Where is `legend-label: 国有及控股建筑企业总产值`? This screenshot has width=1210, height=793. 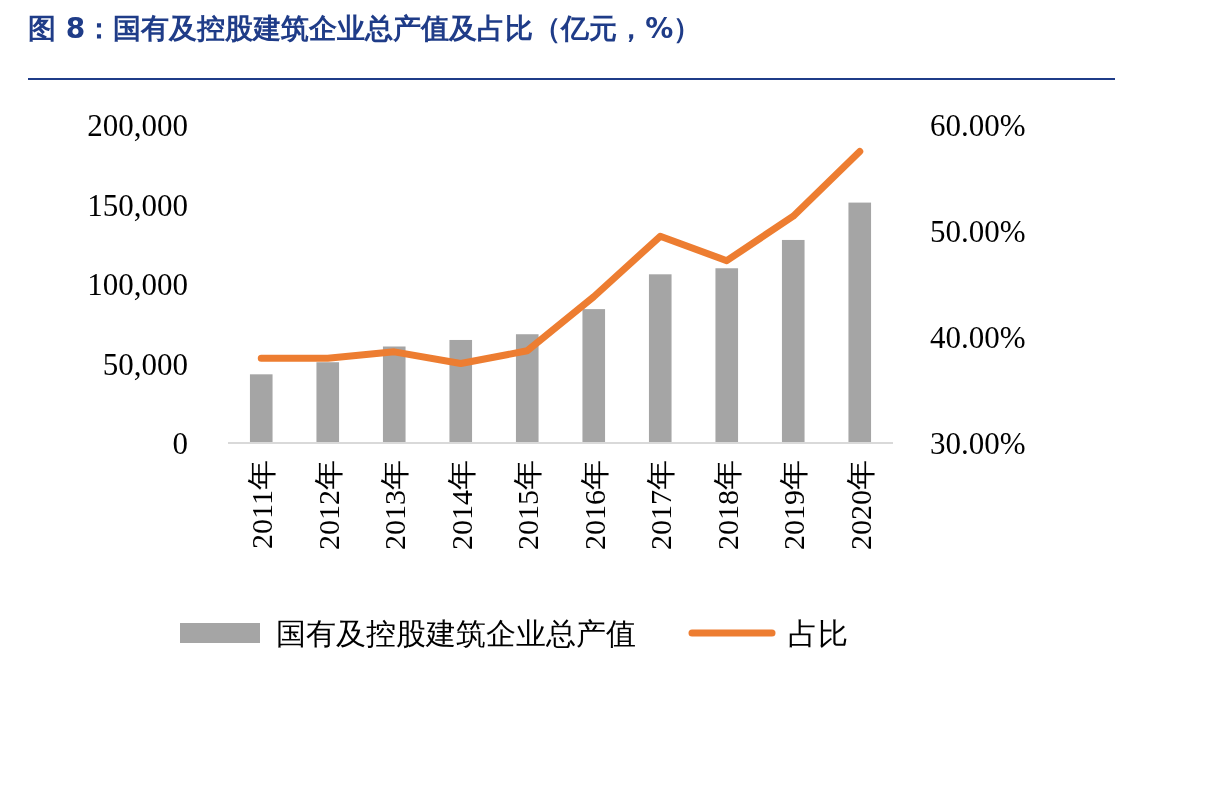
legend-label: 国有及控股建筑企业总产值 is located at coordinates (456, 633).